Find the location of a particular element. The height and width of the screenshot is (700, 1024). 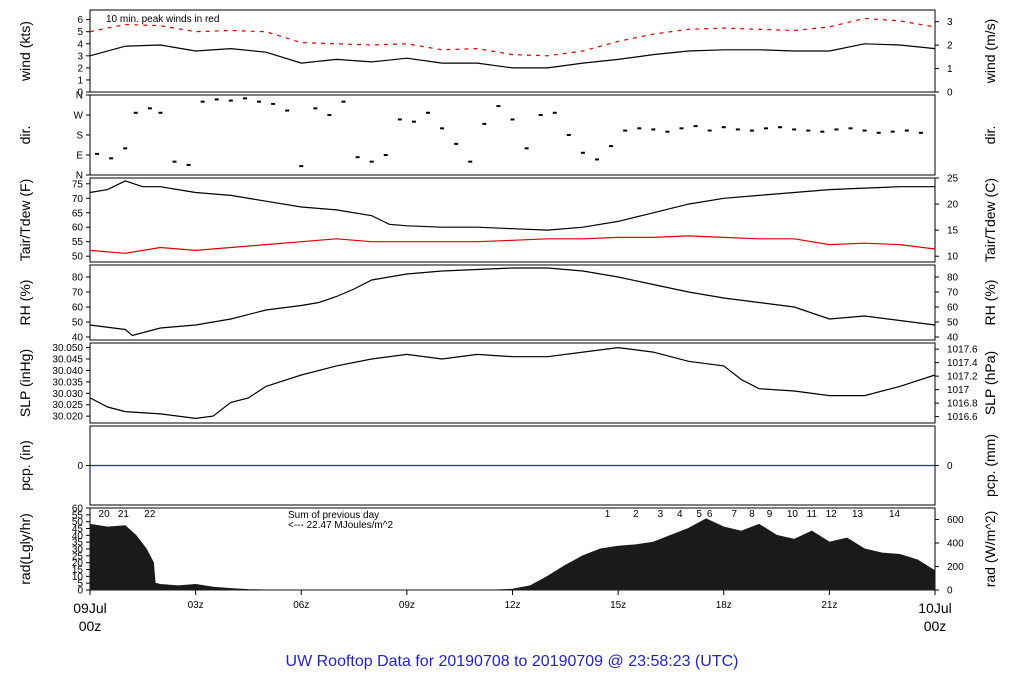

relative-humidity-ytick-label-right: 50 is located at coordinates (953, 323).